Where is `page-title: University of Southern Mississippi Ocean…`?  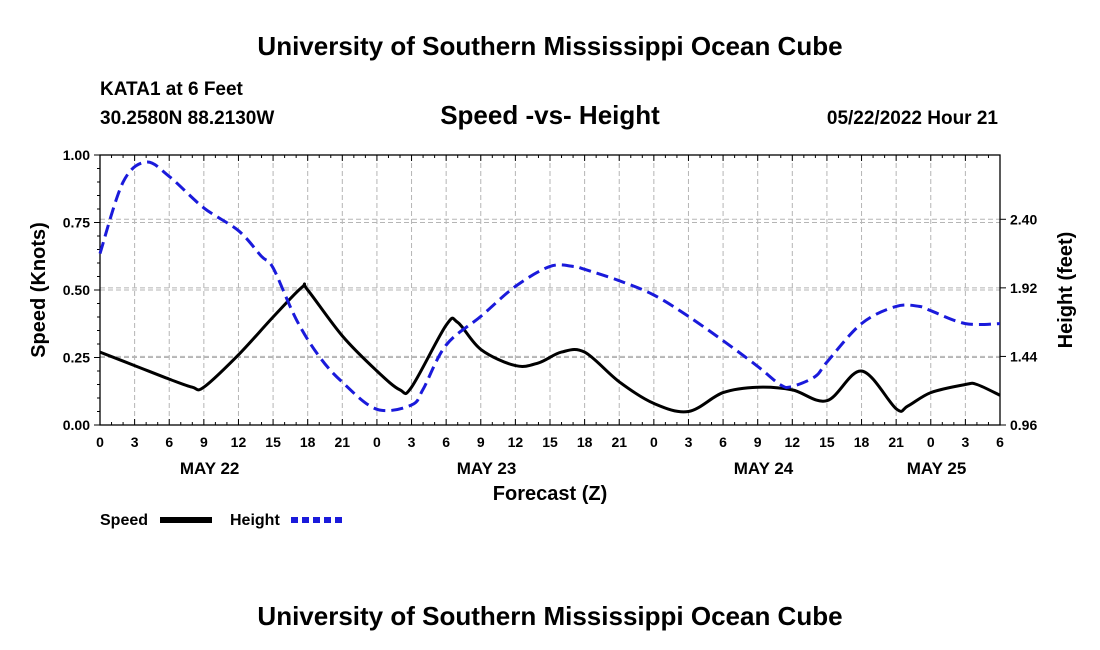 page-title: University of Southern Mississippi Ocean… is located at coordinates (549, 46).